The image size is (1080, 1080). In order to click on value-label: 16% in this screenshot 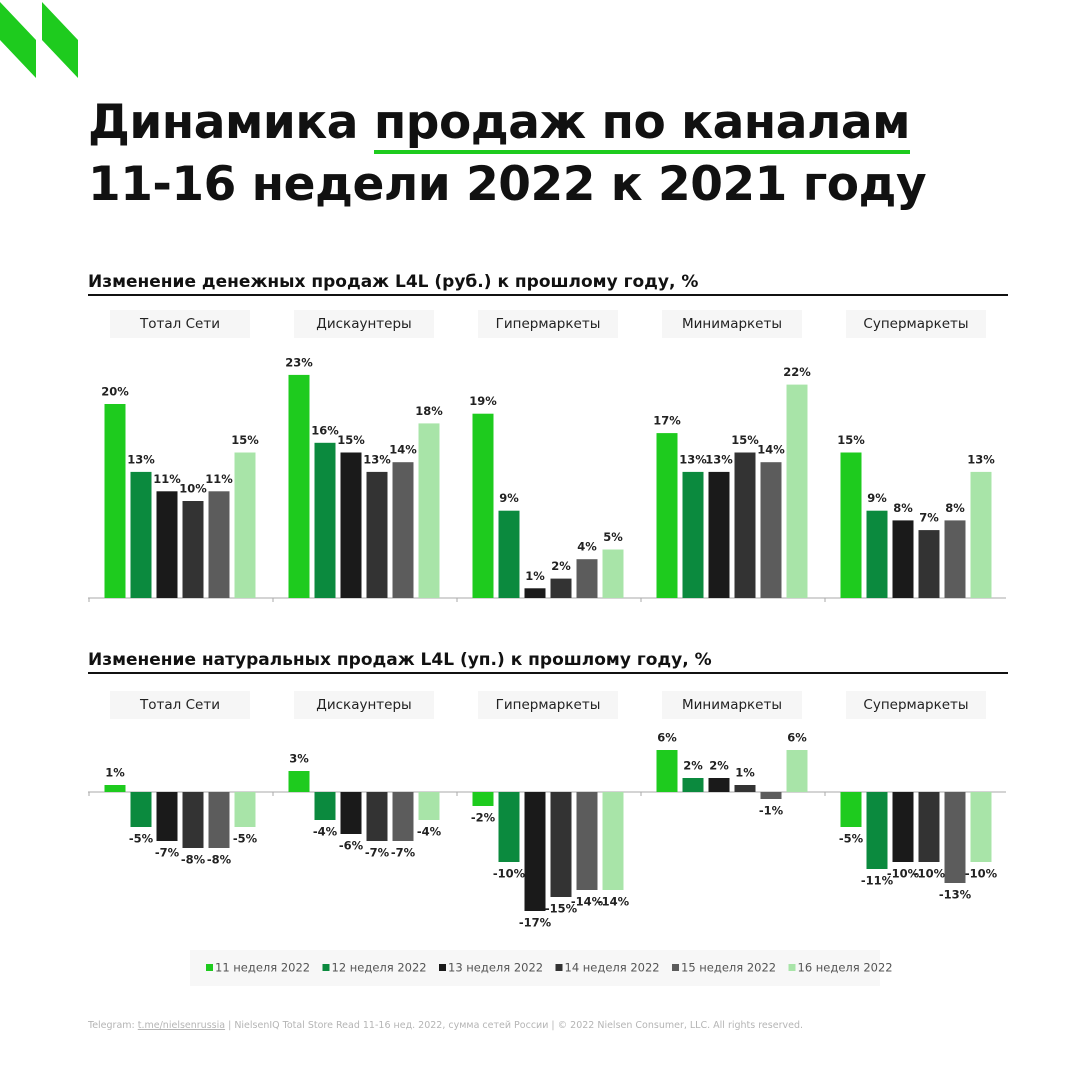, I will do `click(325, 430)`.